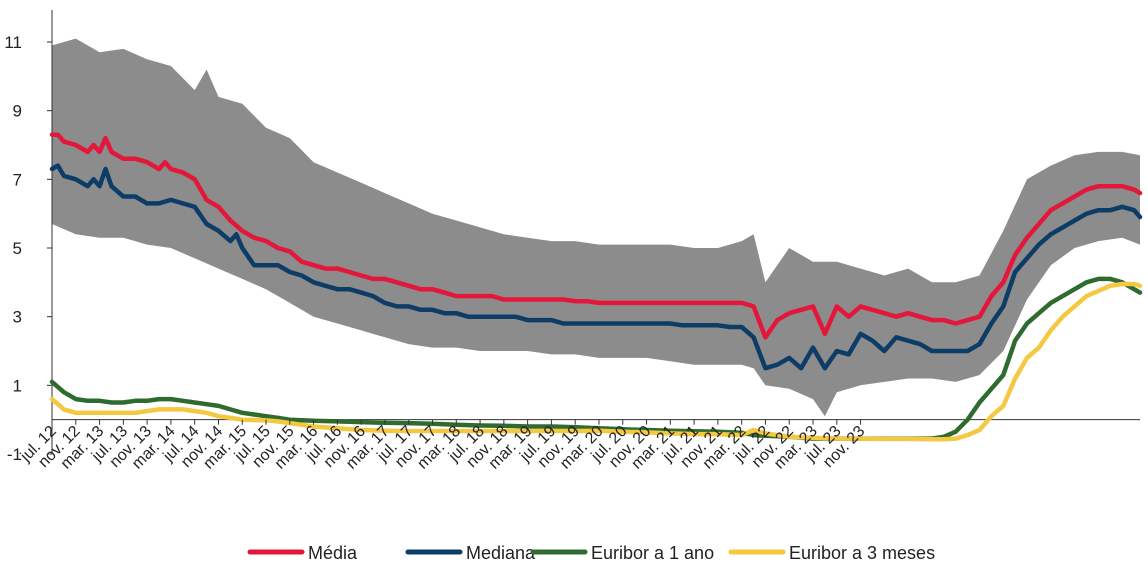  I want to click on y-axis-ticks: -1 1 3 5 7 9 11, so click(28, 248).